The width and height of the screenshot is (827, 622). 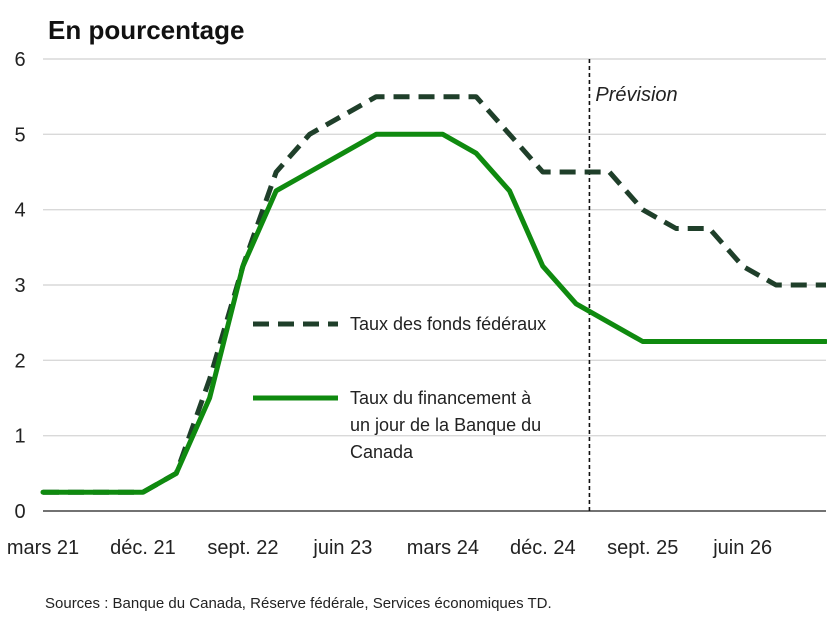 What do you see at coordinates (19, 512) in the screenshot?
I see `y-tick-label: 0` at bounding box center [19, 512].